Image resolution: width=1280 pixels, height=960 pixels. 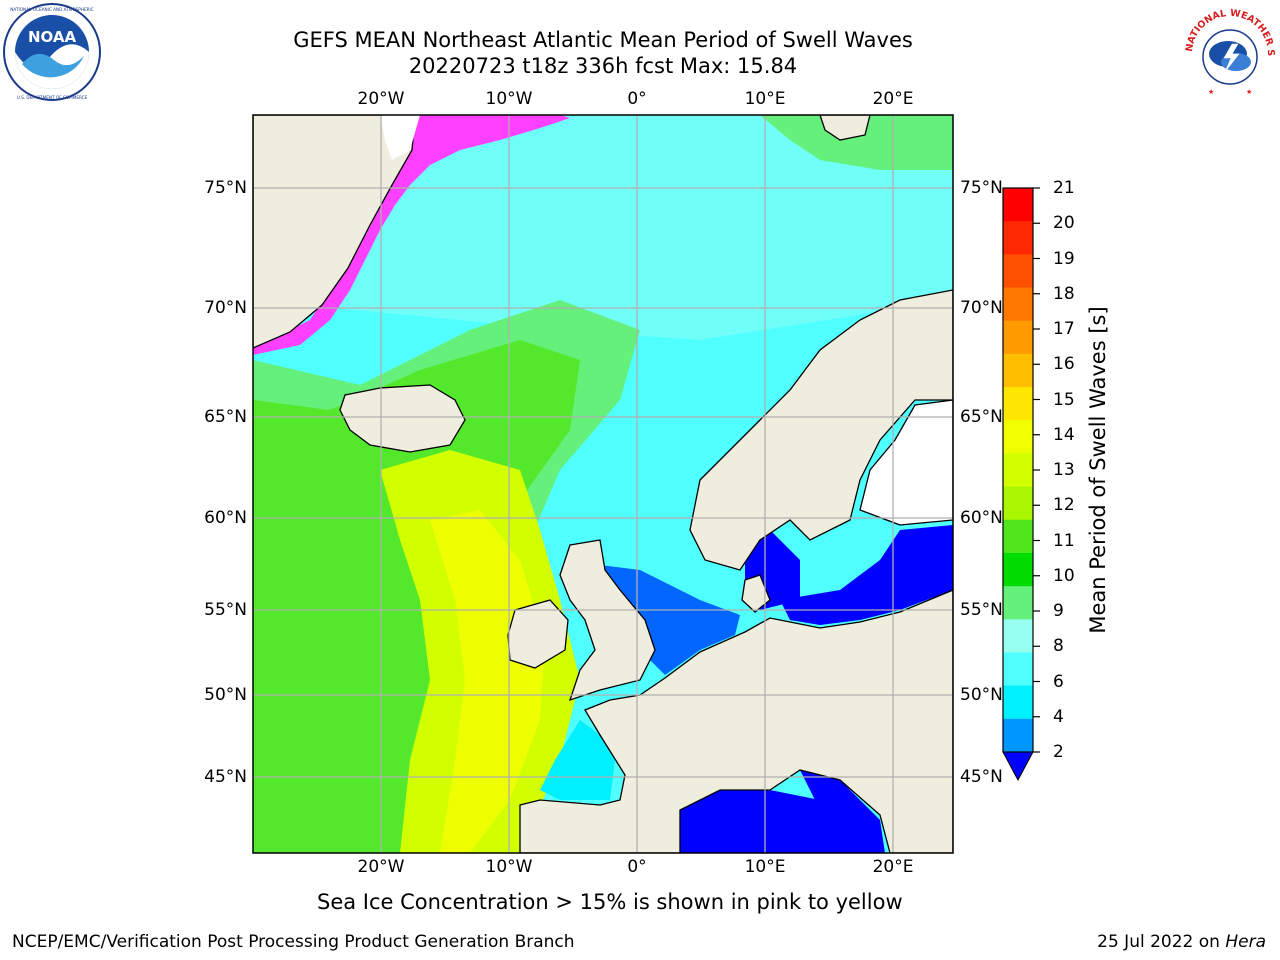 What do you see at coordinates (1018, 766) in the screenshot?
I see `colorbar-extend-arrow` at bounding box center [1018, 766].